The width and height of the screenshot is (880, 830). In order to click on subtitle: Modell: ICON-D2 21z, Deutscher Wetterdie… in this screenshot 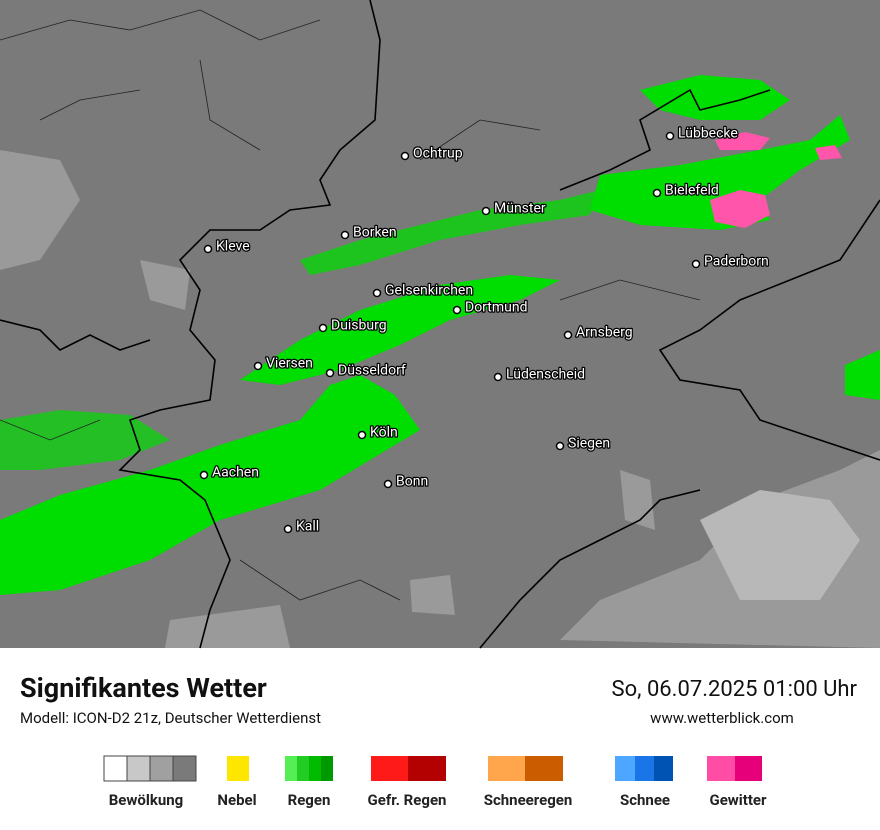, I will do `click(170, 718)`.